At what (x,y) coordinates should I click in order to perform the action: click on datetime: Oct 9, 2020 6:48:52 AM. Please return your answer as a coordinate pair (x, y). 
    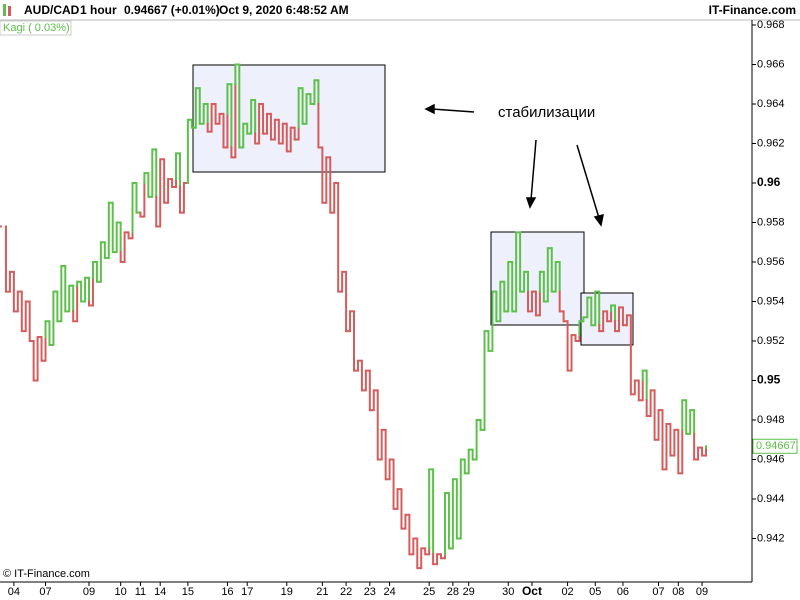
    Looking at the image, I should click on (284, 10).